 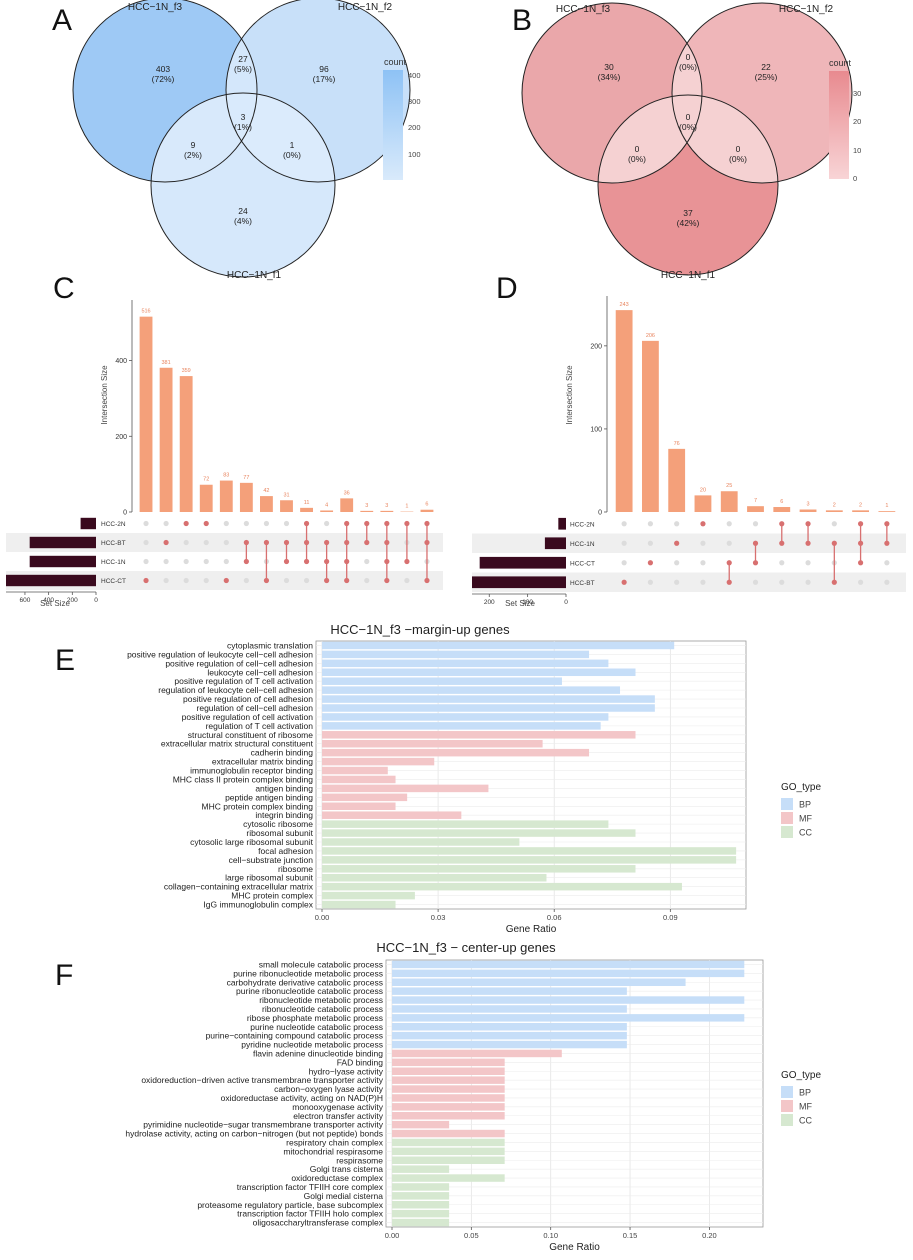 I want to click on upset-d-set-name-1: HCC-1N, so click(x=582, y=544).